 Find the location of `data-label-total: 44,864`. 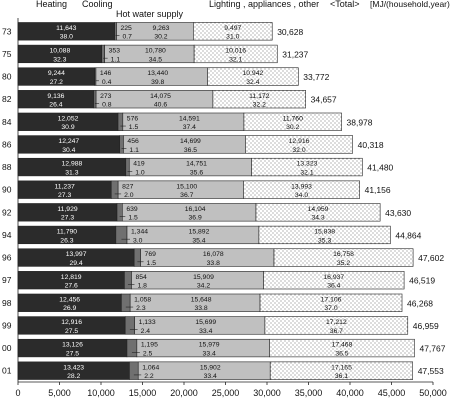

data-label-total: 44,864 is located at coordinates (408, 235).